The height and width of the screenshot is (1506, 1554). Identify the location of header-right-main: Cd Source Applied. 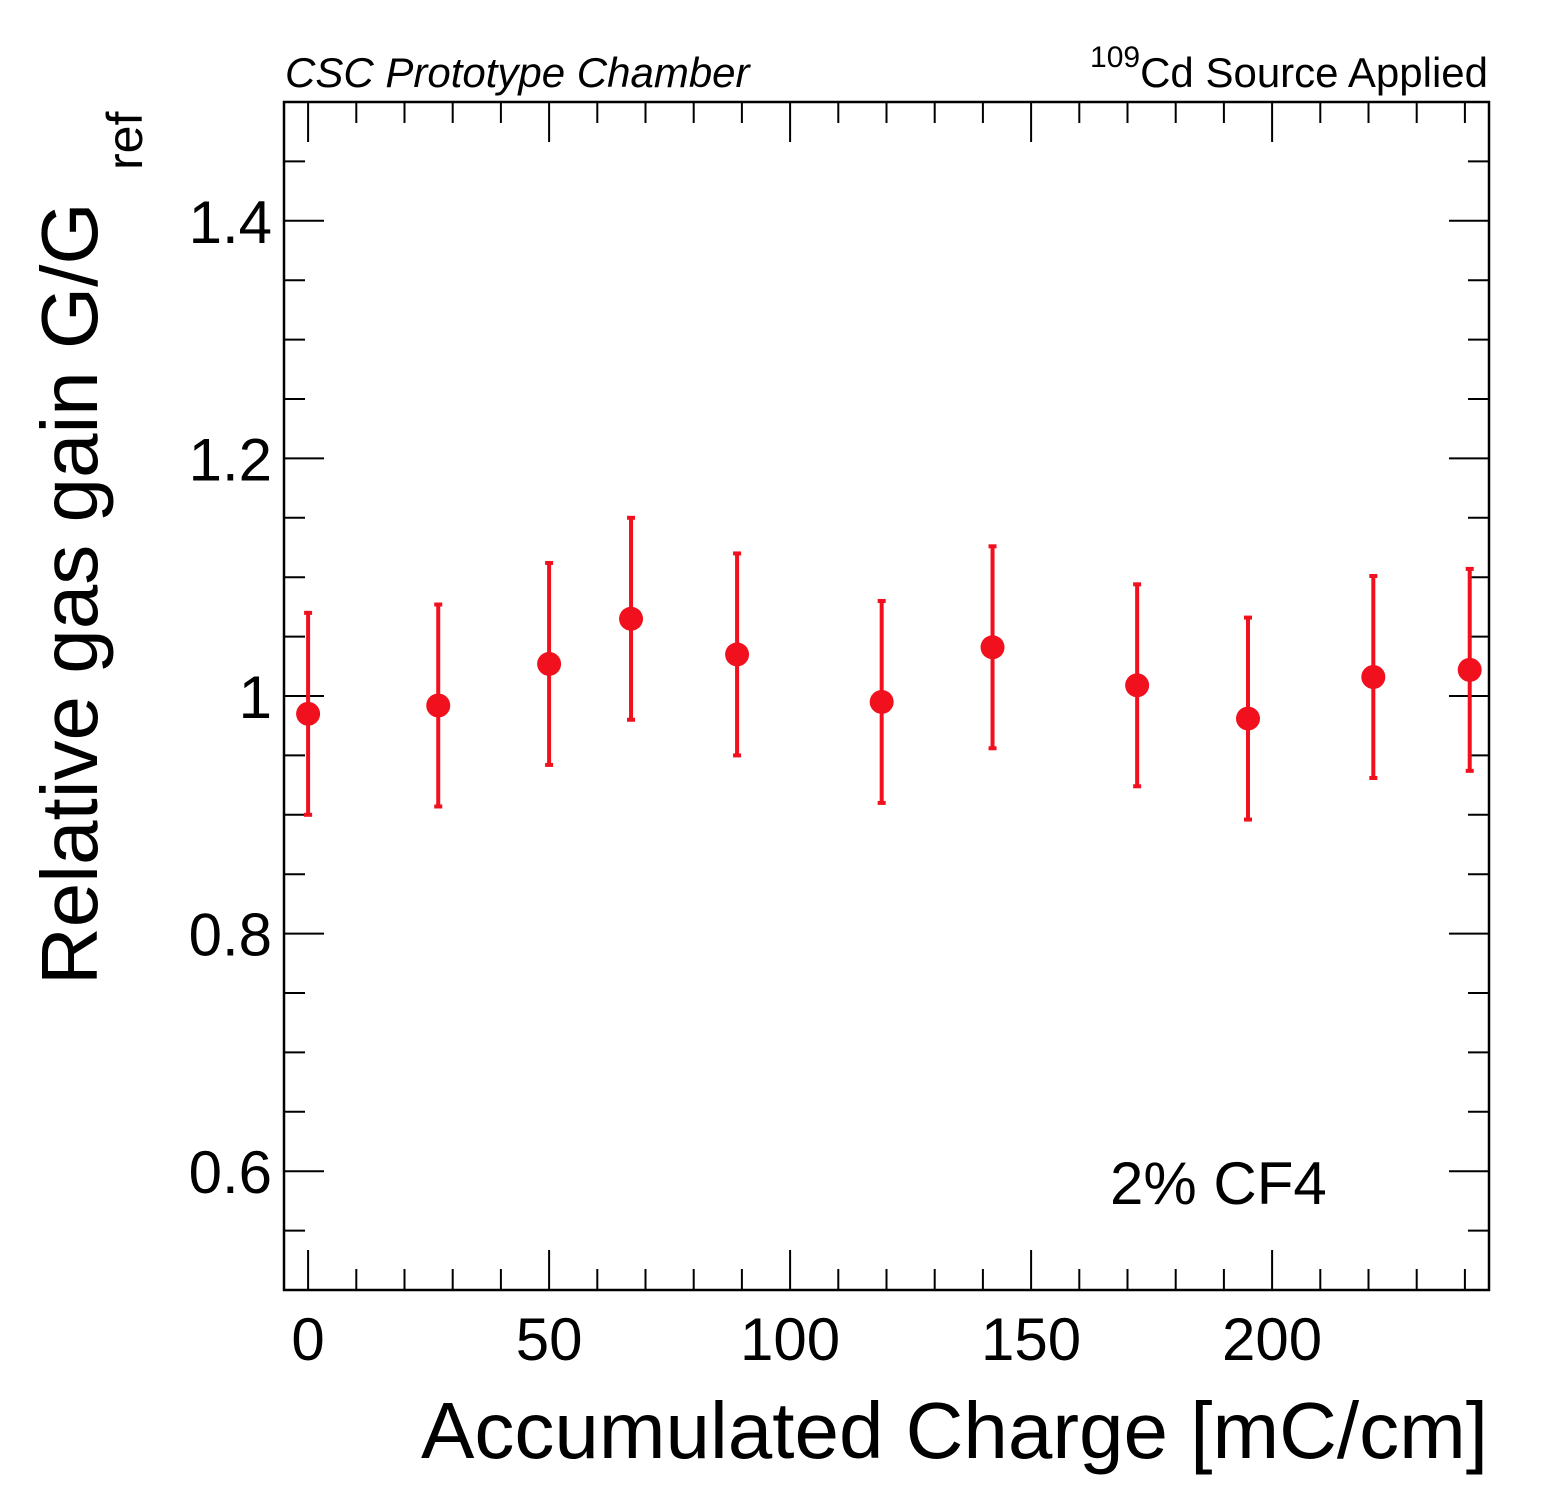
(1314, 72).